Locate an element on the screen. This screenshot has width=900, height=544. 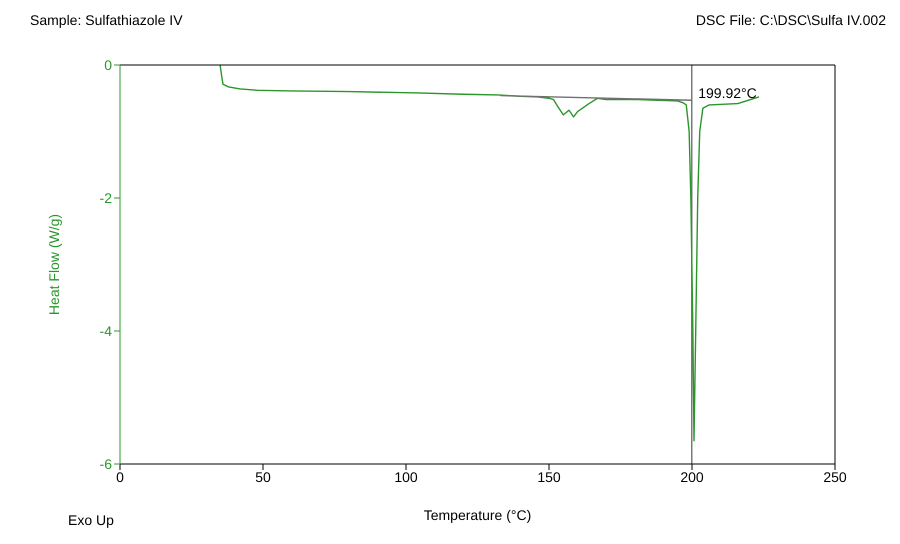
y-axis-title: Heat Flow (W/g) is located at coordinates (54, 265).